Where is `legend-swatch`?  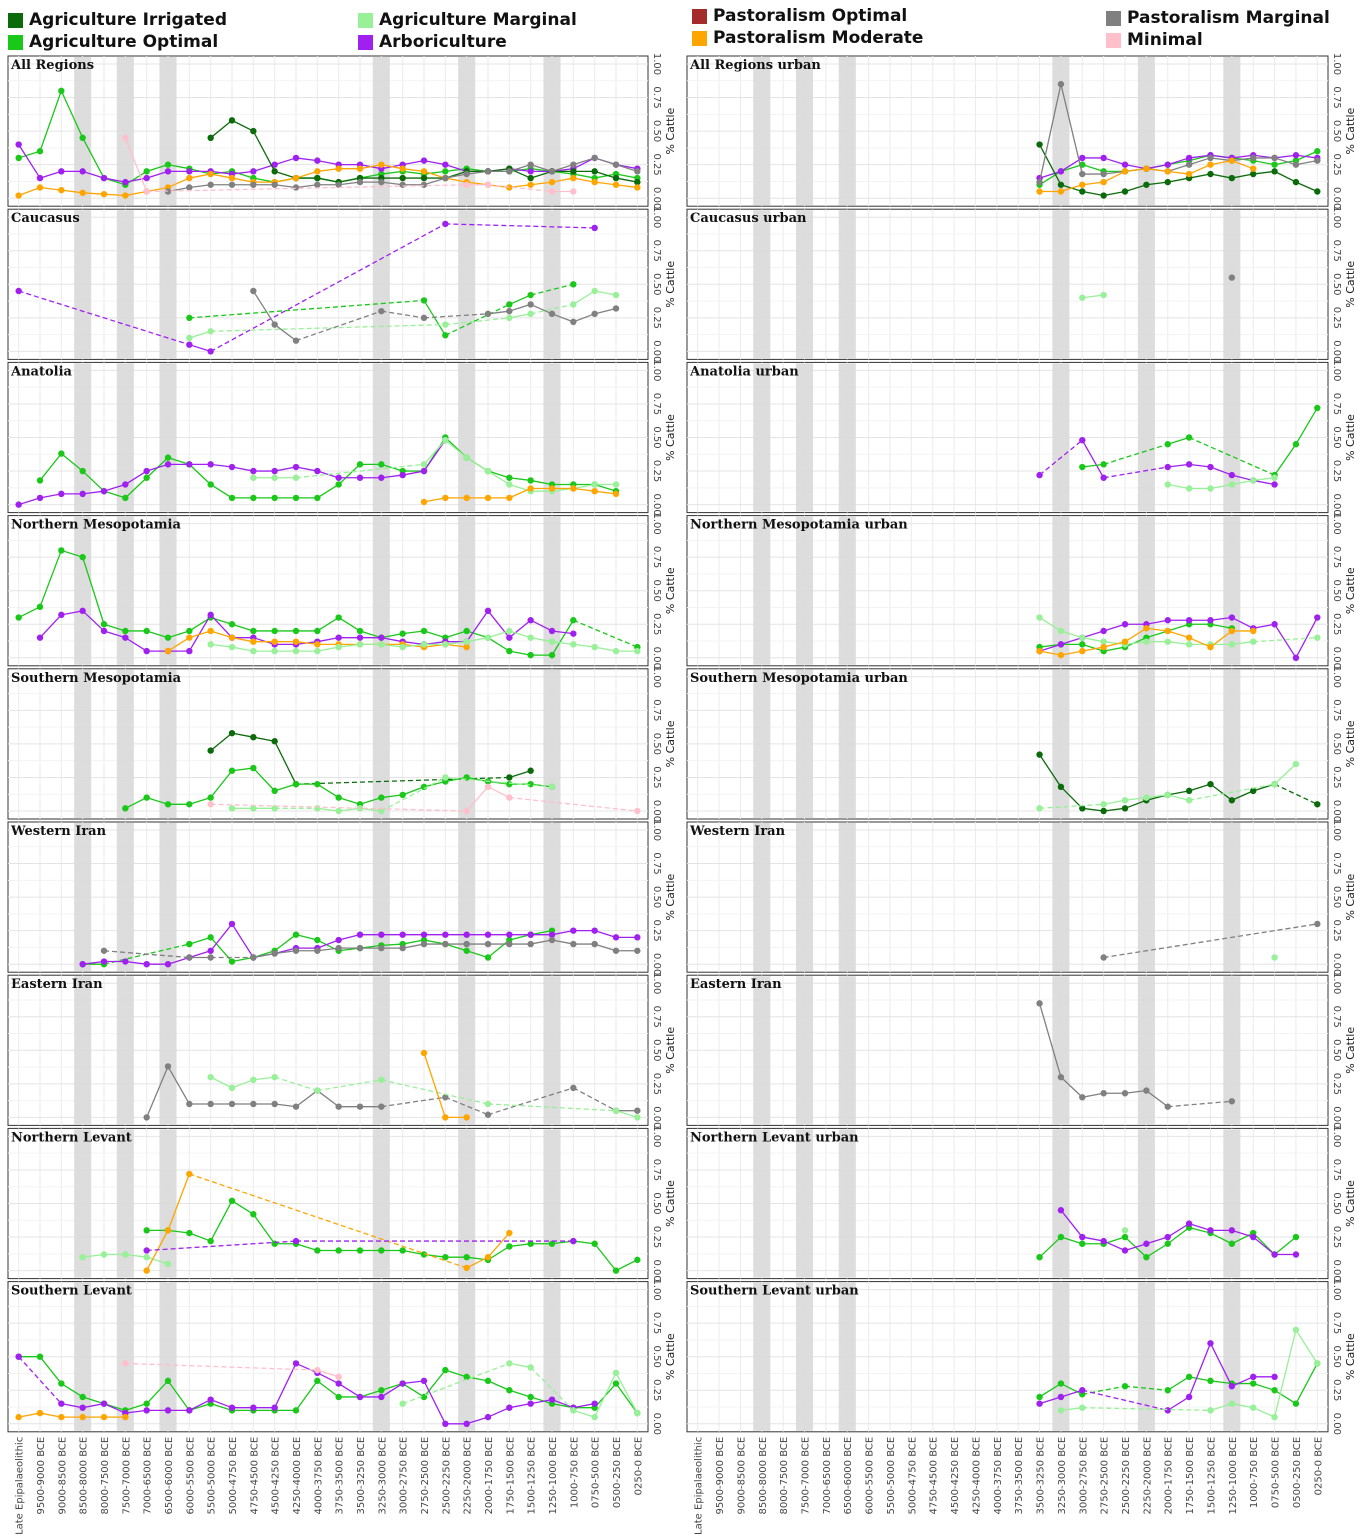
legend-swatch is located at coordinates (699, 38).